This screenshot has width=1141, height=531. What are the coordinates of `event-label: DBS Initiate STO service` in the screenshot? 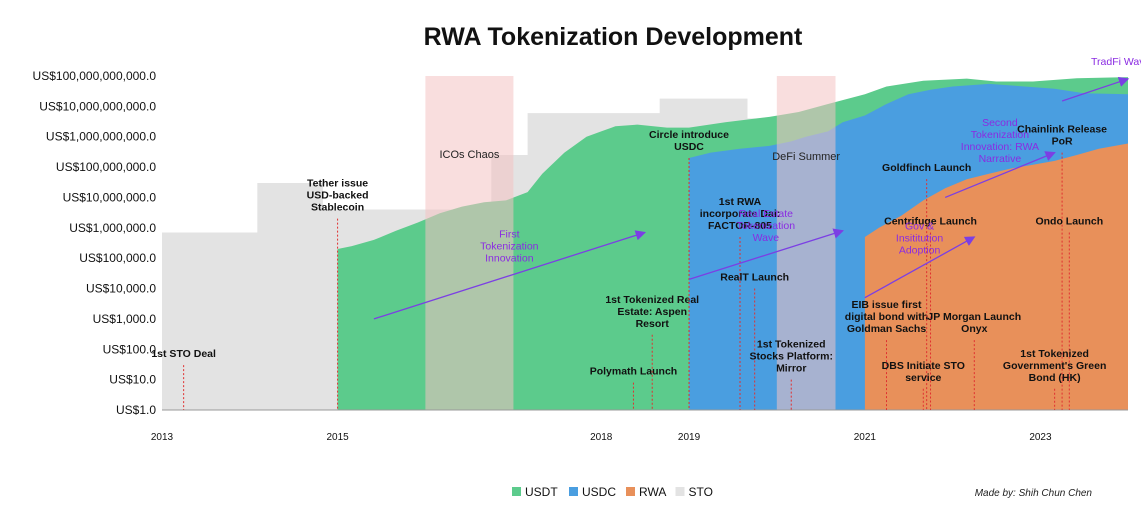 It's located at (923, 372).